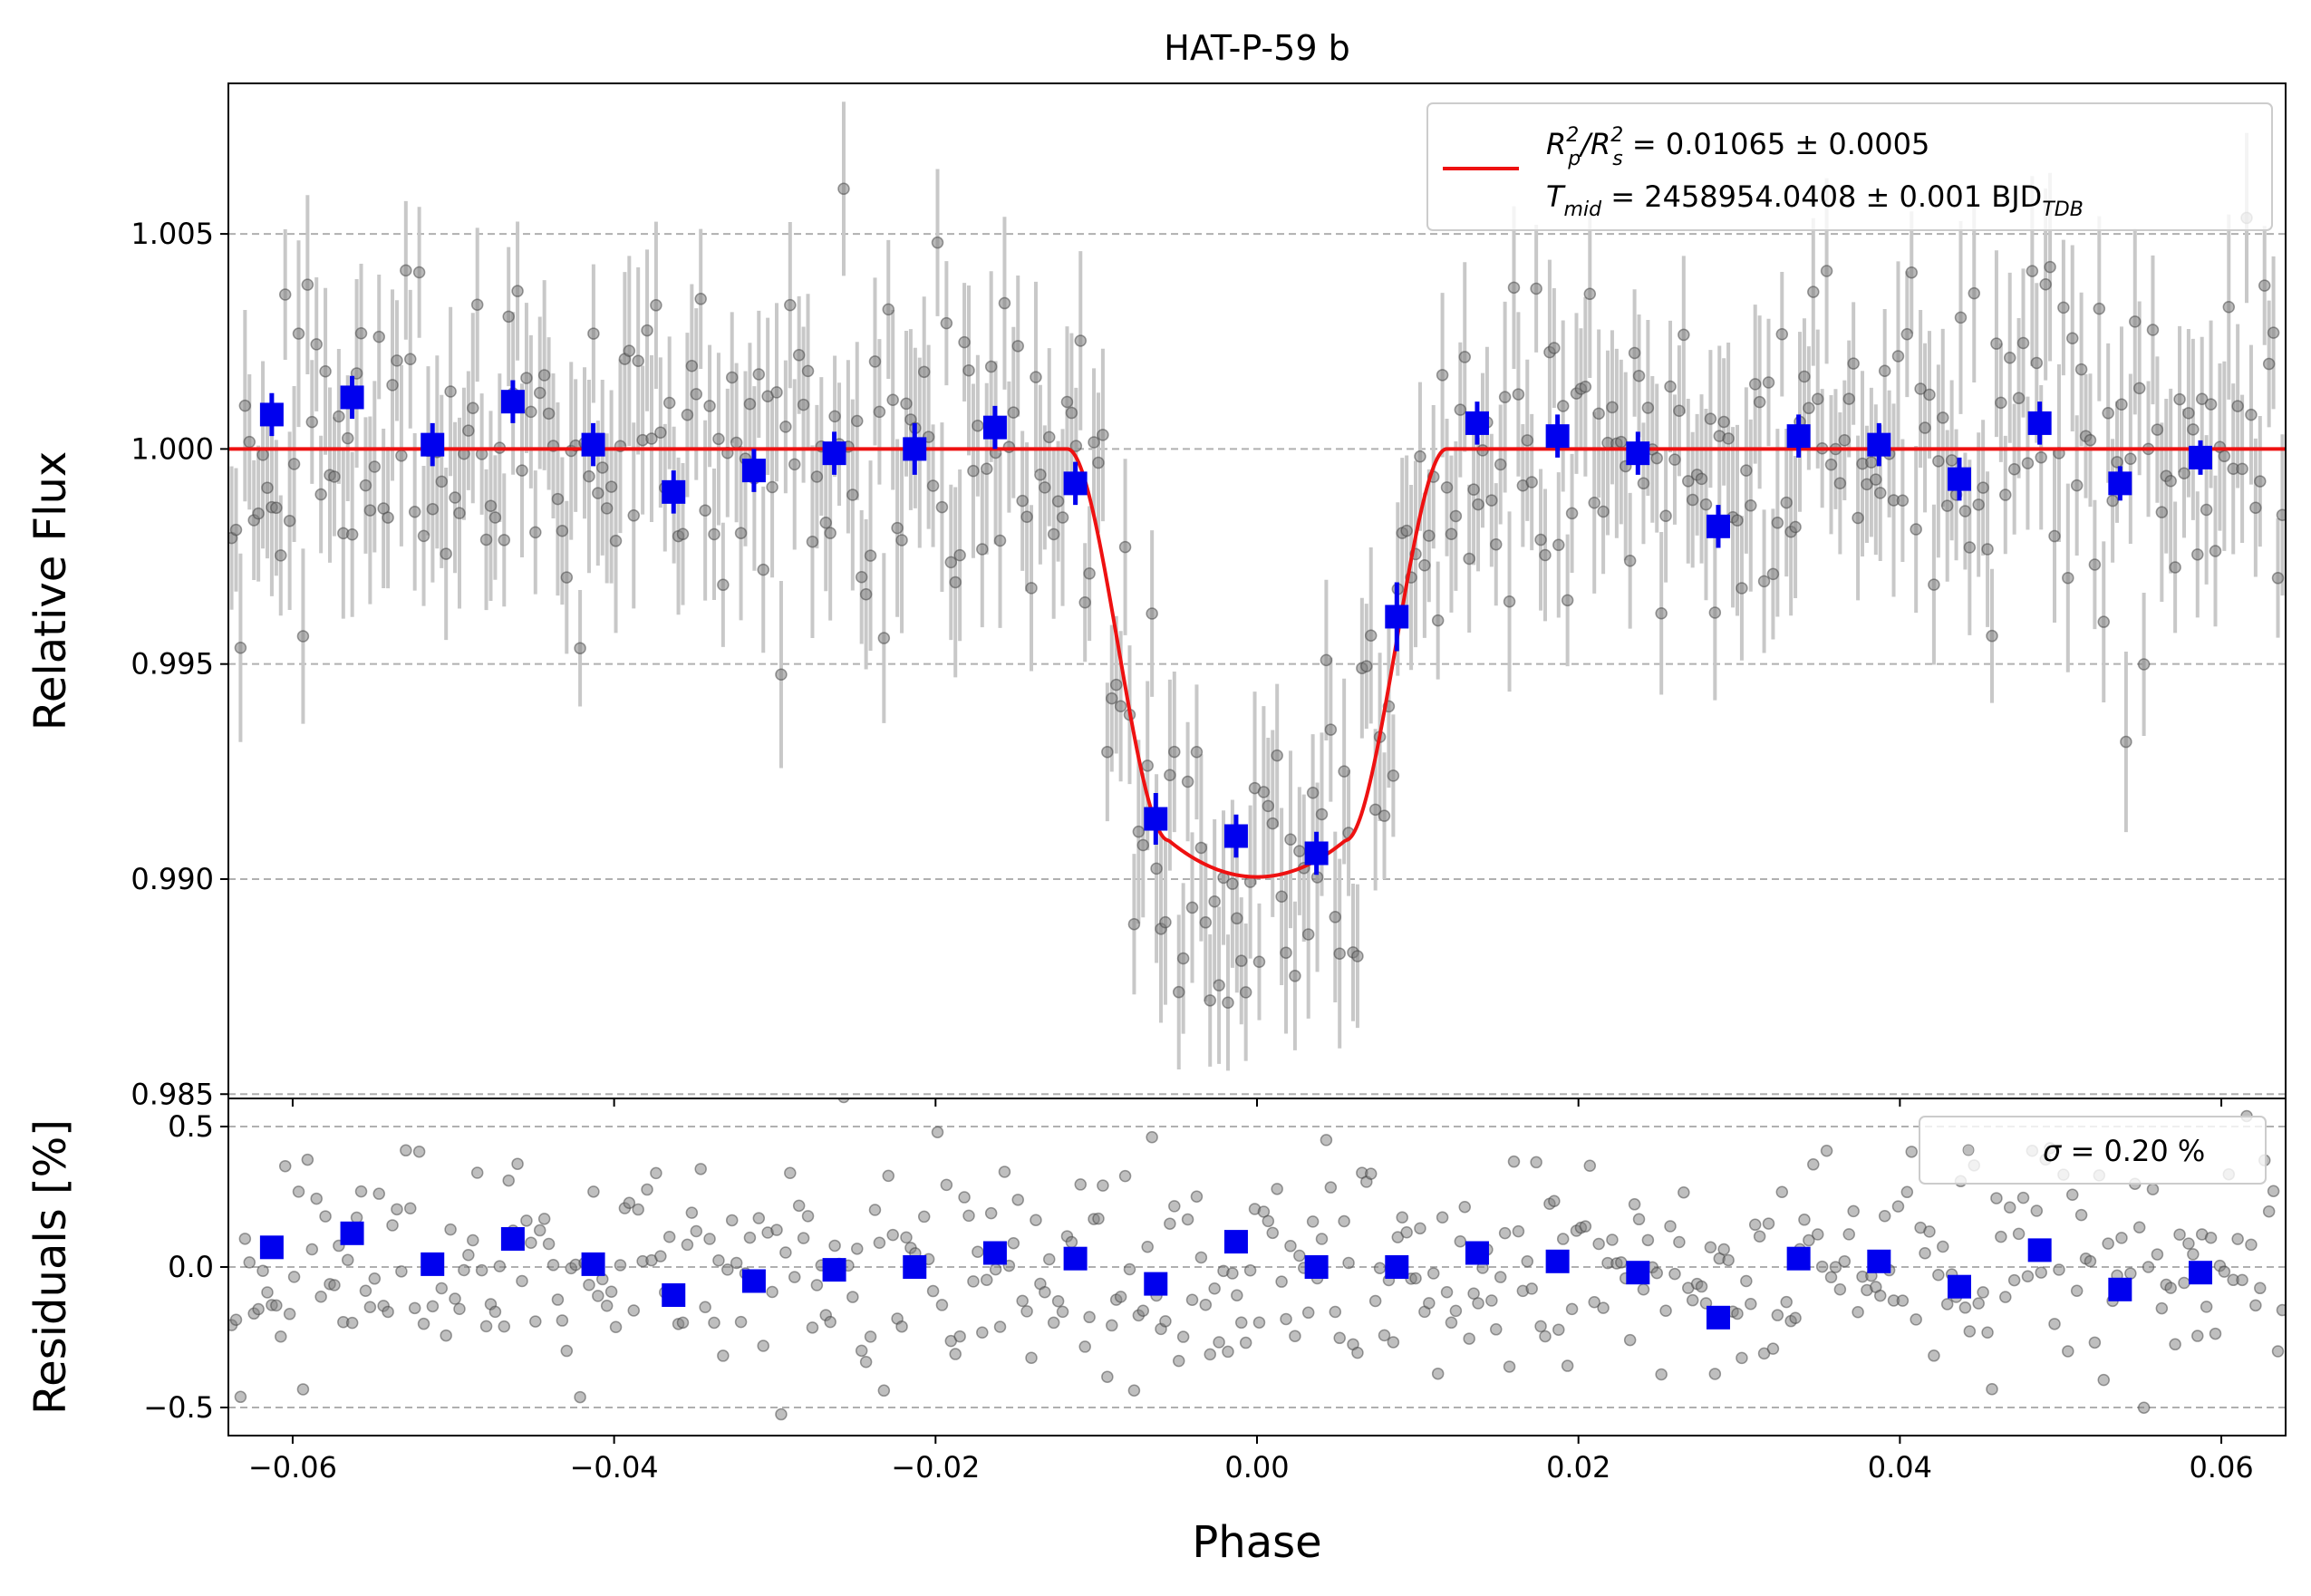 The image size is (2311, 1596). Describe the element at coordinates (2124, 1151) in the screenshot. I see `residual-legend-text: σ = 0.20 %` at that location.